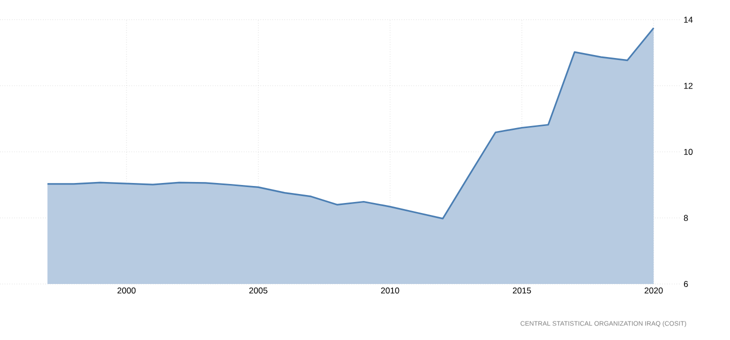  Describe the element at coordinates (653, 291) in the screenshot. I see `x-tick-label: 2020` at that location.